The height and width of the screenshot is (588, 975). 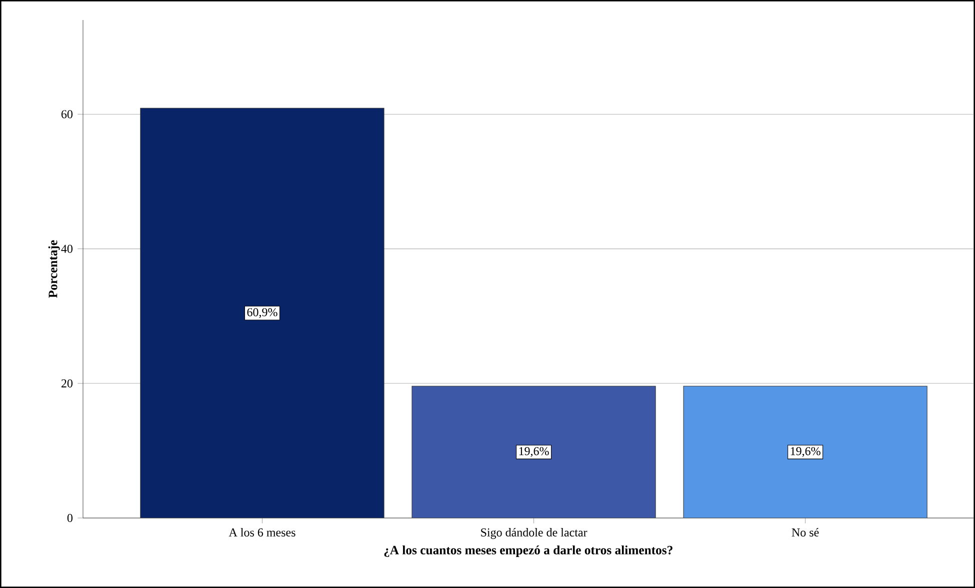 What do you see at coordinates (67, 114) in the screenshot?
I see `y-tick-label: 60` at bounding box center [67, 114].